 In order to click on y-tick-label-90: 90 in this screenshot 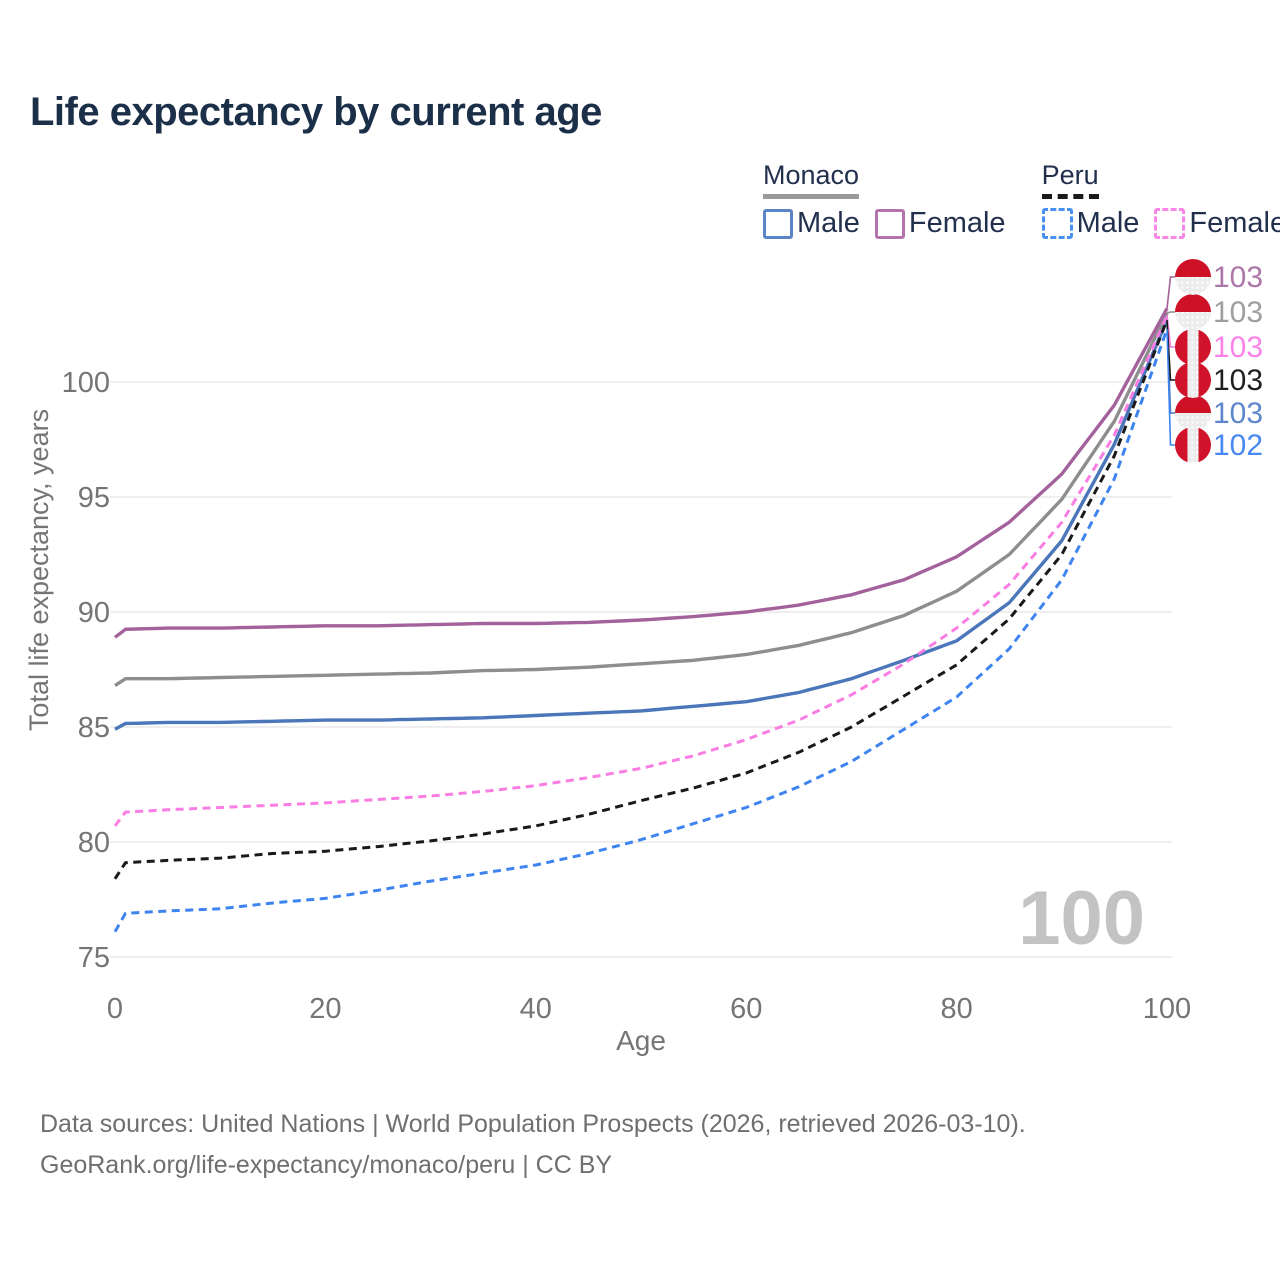, I will do `click(94, 613)`.